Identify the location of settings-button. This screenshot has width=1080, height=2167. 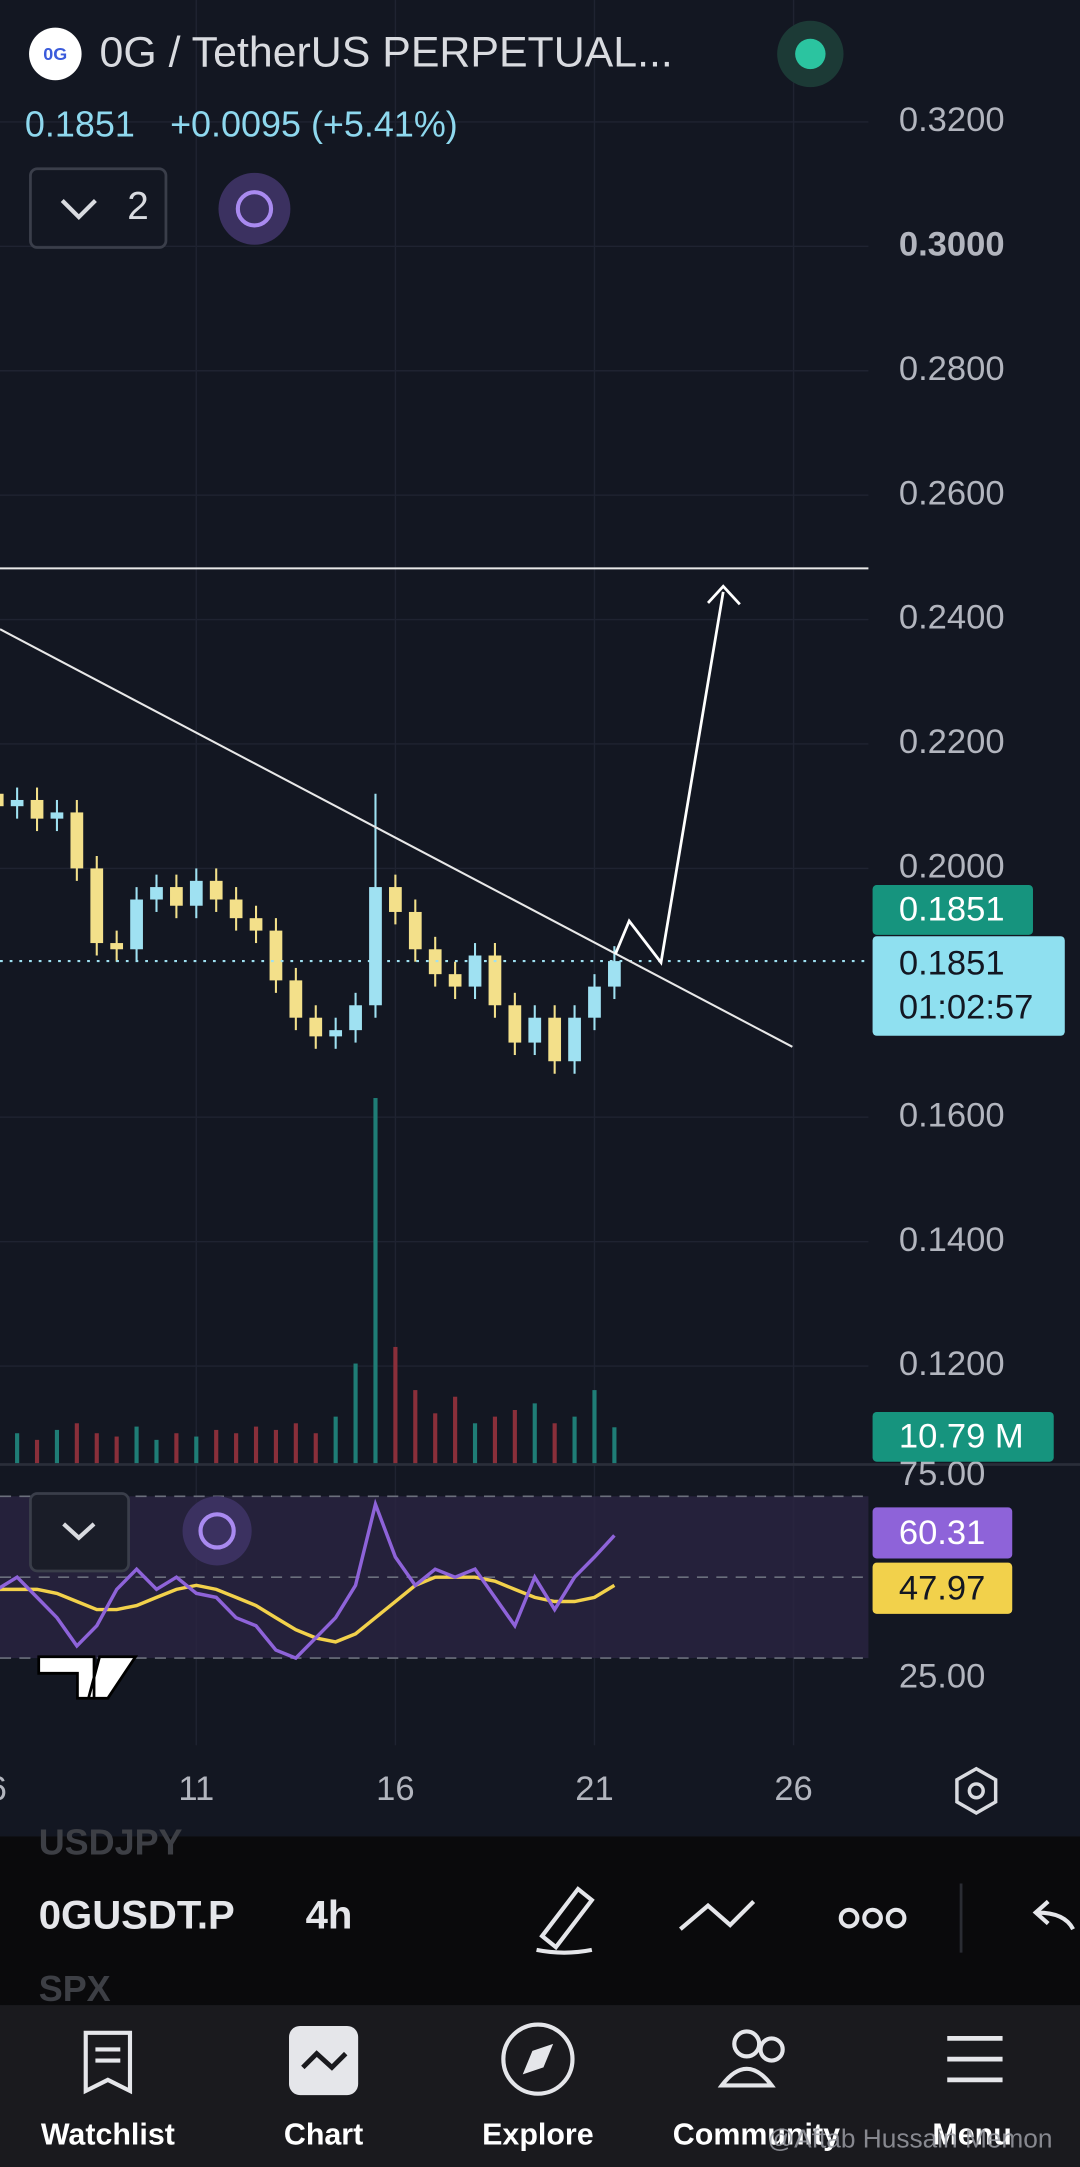
(976, 1790).